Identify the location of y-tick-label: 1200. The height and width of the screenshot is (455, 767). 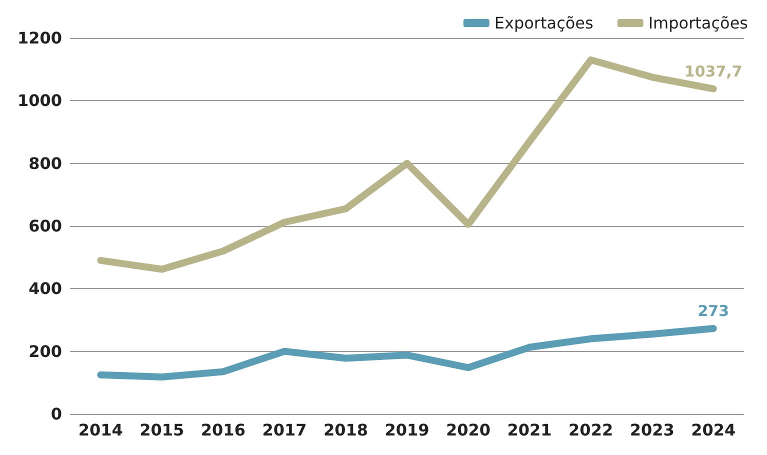
(39, 38).